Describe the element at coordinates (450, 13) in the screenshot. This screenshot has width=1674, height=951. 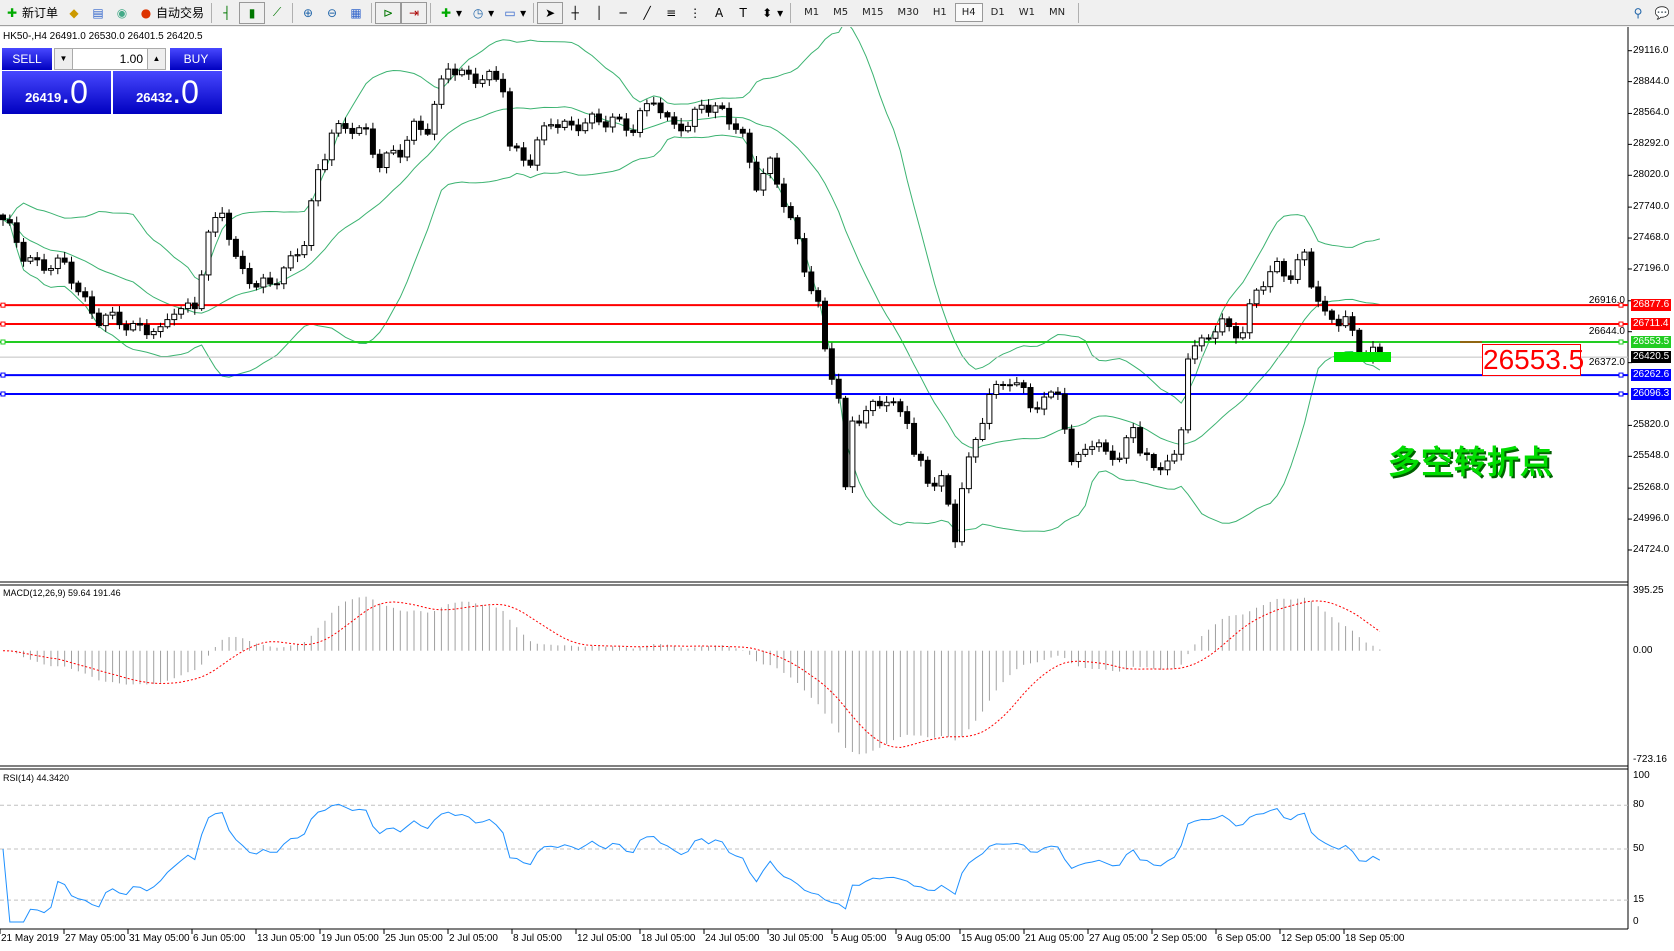
I see `indicators-button: ✚ ▾` at that location.